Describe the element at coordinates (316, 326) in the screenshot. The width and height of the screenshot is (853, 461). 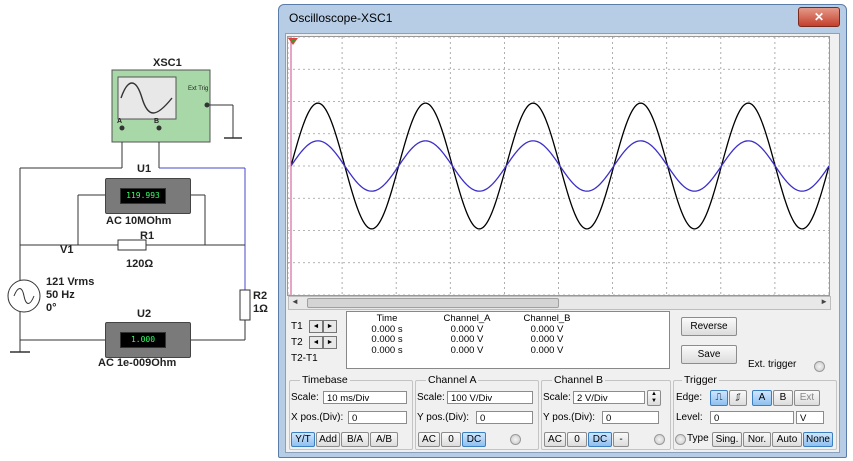
I see `t1-left-arrow-icon: ◄` at that location.